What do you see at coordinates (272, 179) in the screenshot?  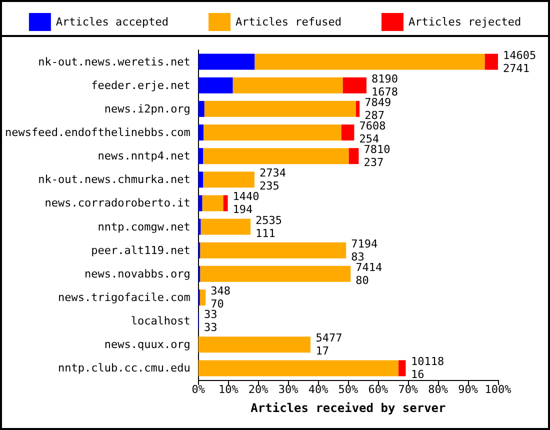 I see `annotation: 2734 235` at bounding box center [272, 179].